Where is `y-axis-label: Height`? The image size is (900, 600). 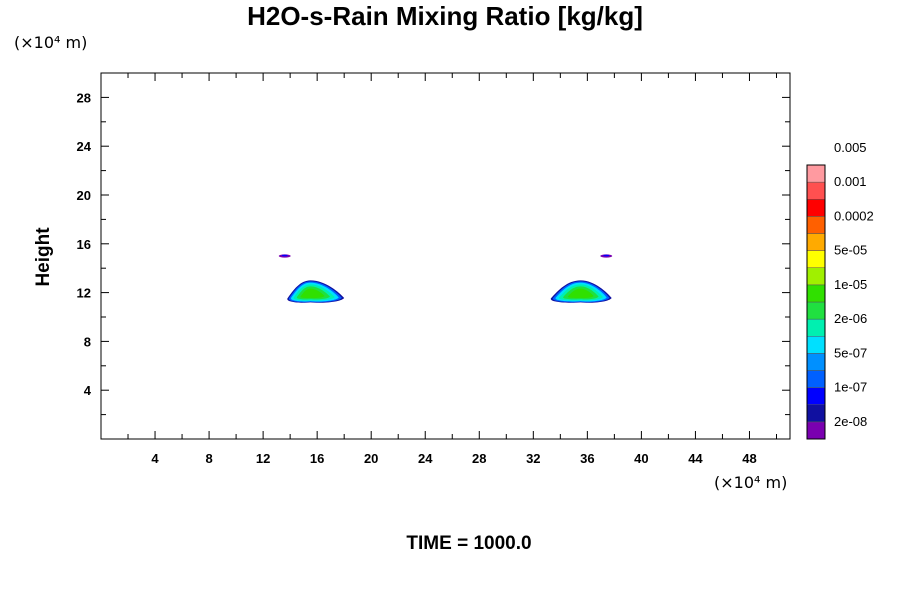 y-axis-label: Height is located at coordinates (43, 257).